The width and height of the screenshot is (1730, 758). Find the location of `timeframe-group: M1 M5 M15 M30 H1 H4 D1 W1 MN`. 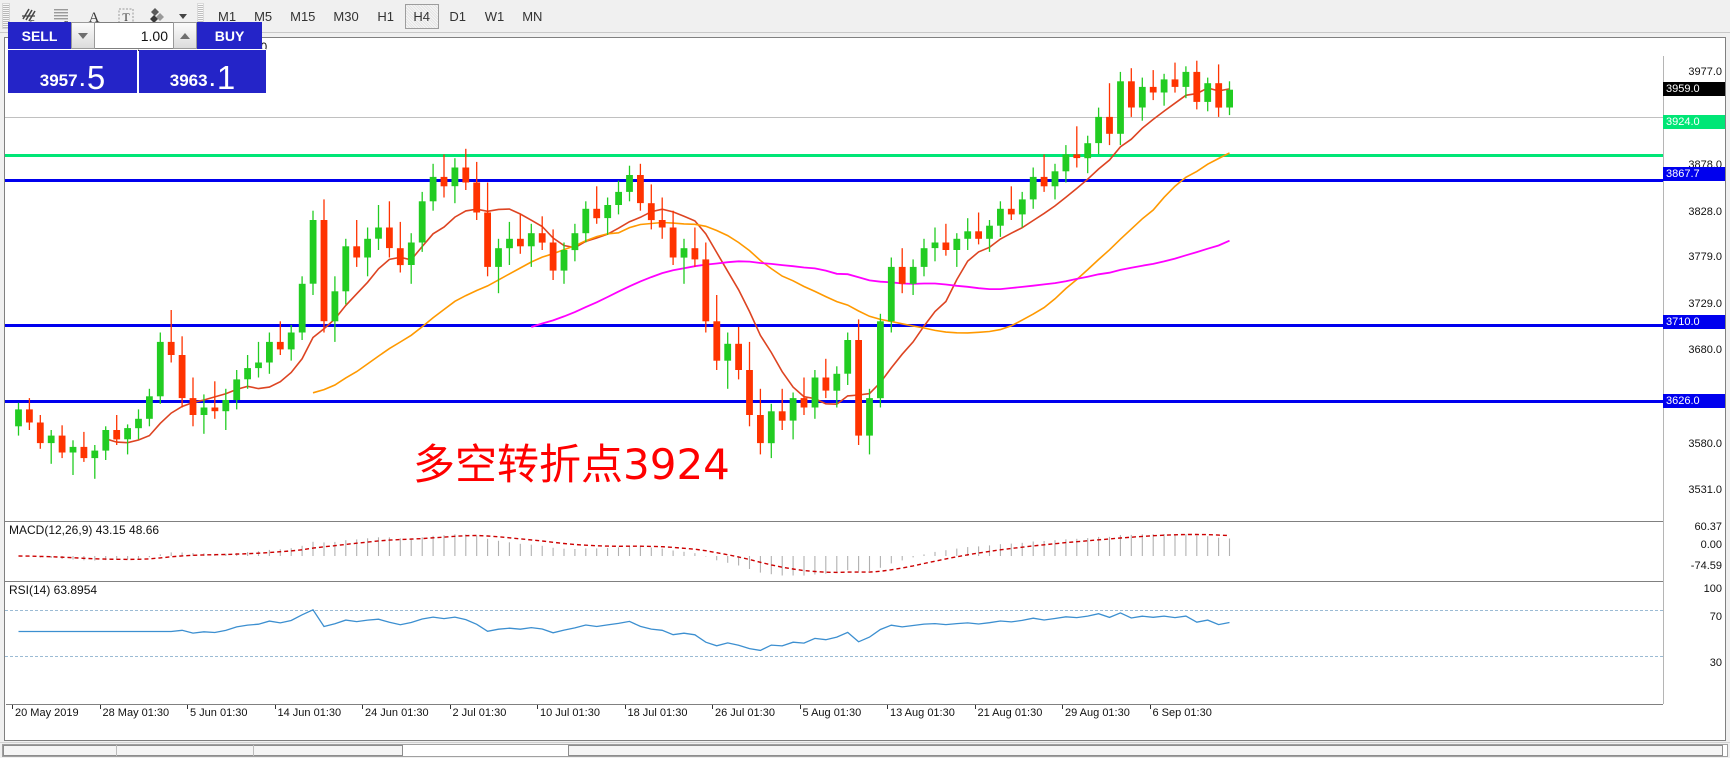

timeframe-group: M1 M5 M15 M30 H1 H4 D1 W1 MN is located at coordinates (380, 16).